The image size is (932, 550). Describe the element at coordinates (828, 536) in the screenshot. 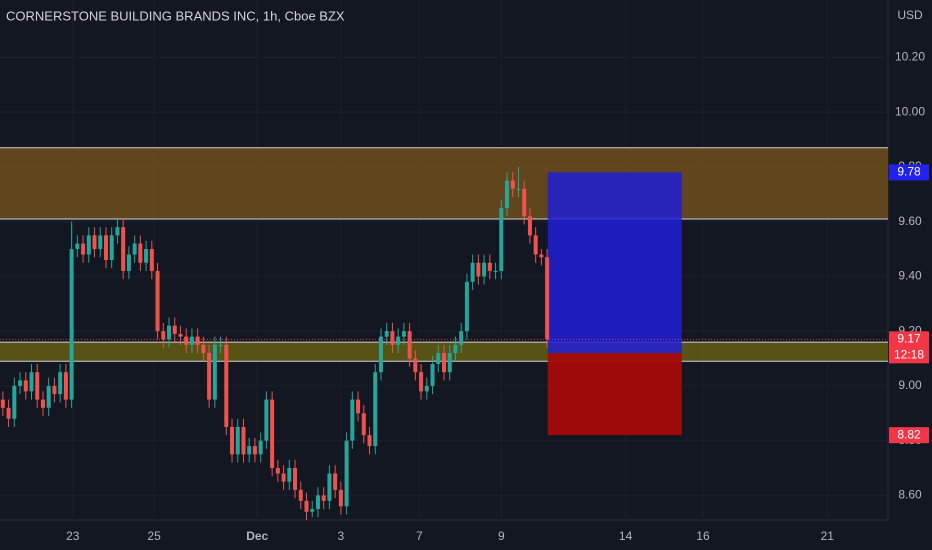

I see `x-tick-label: 21` at that location.